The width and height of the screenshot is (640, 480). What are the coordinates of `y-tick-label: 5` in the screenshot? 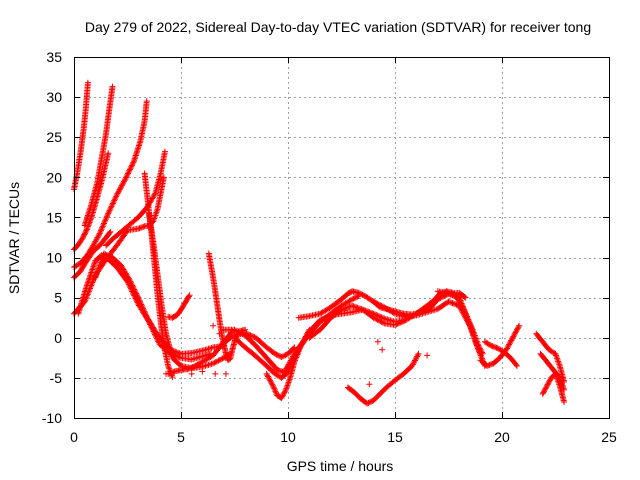 It's located at (58, 298).